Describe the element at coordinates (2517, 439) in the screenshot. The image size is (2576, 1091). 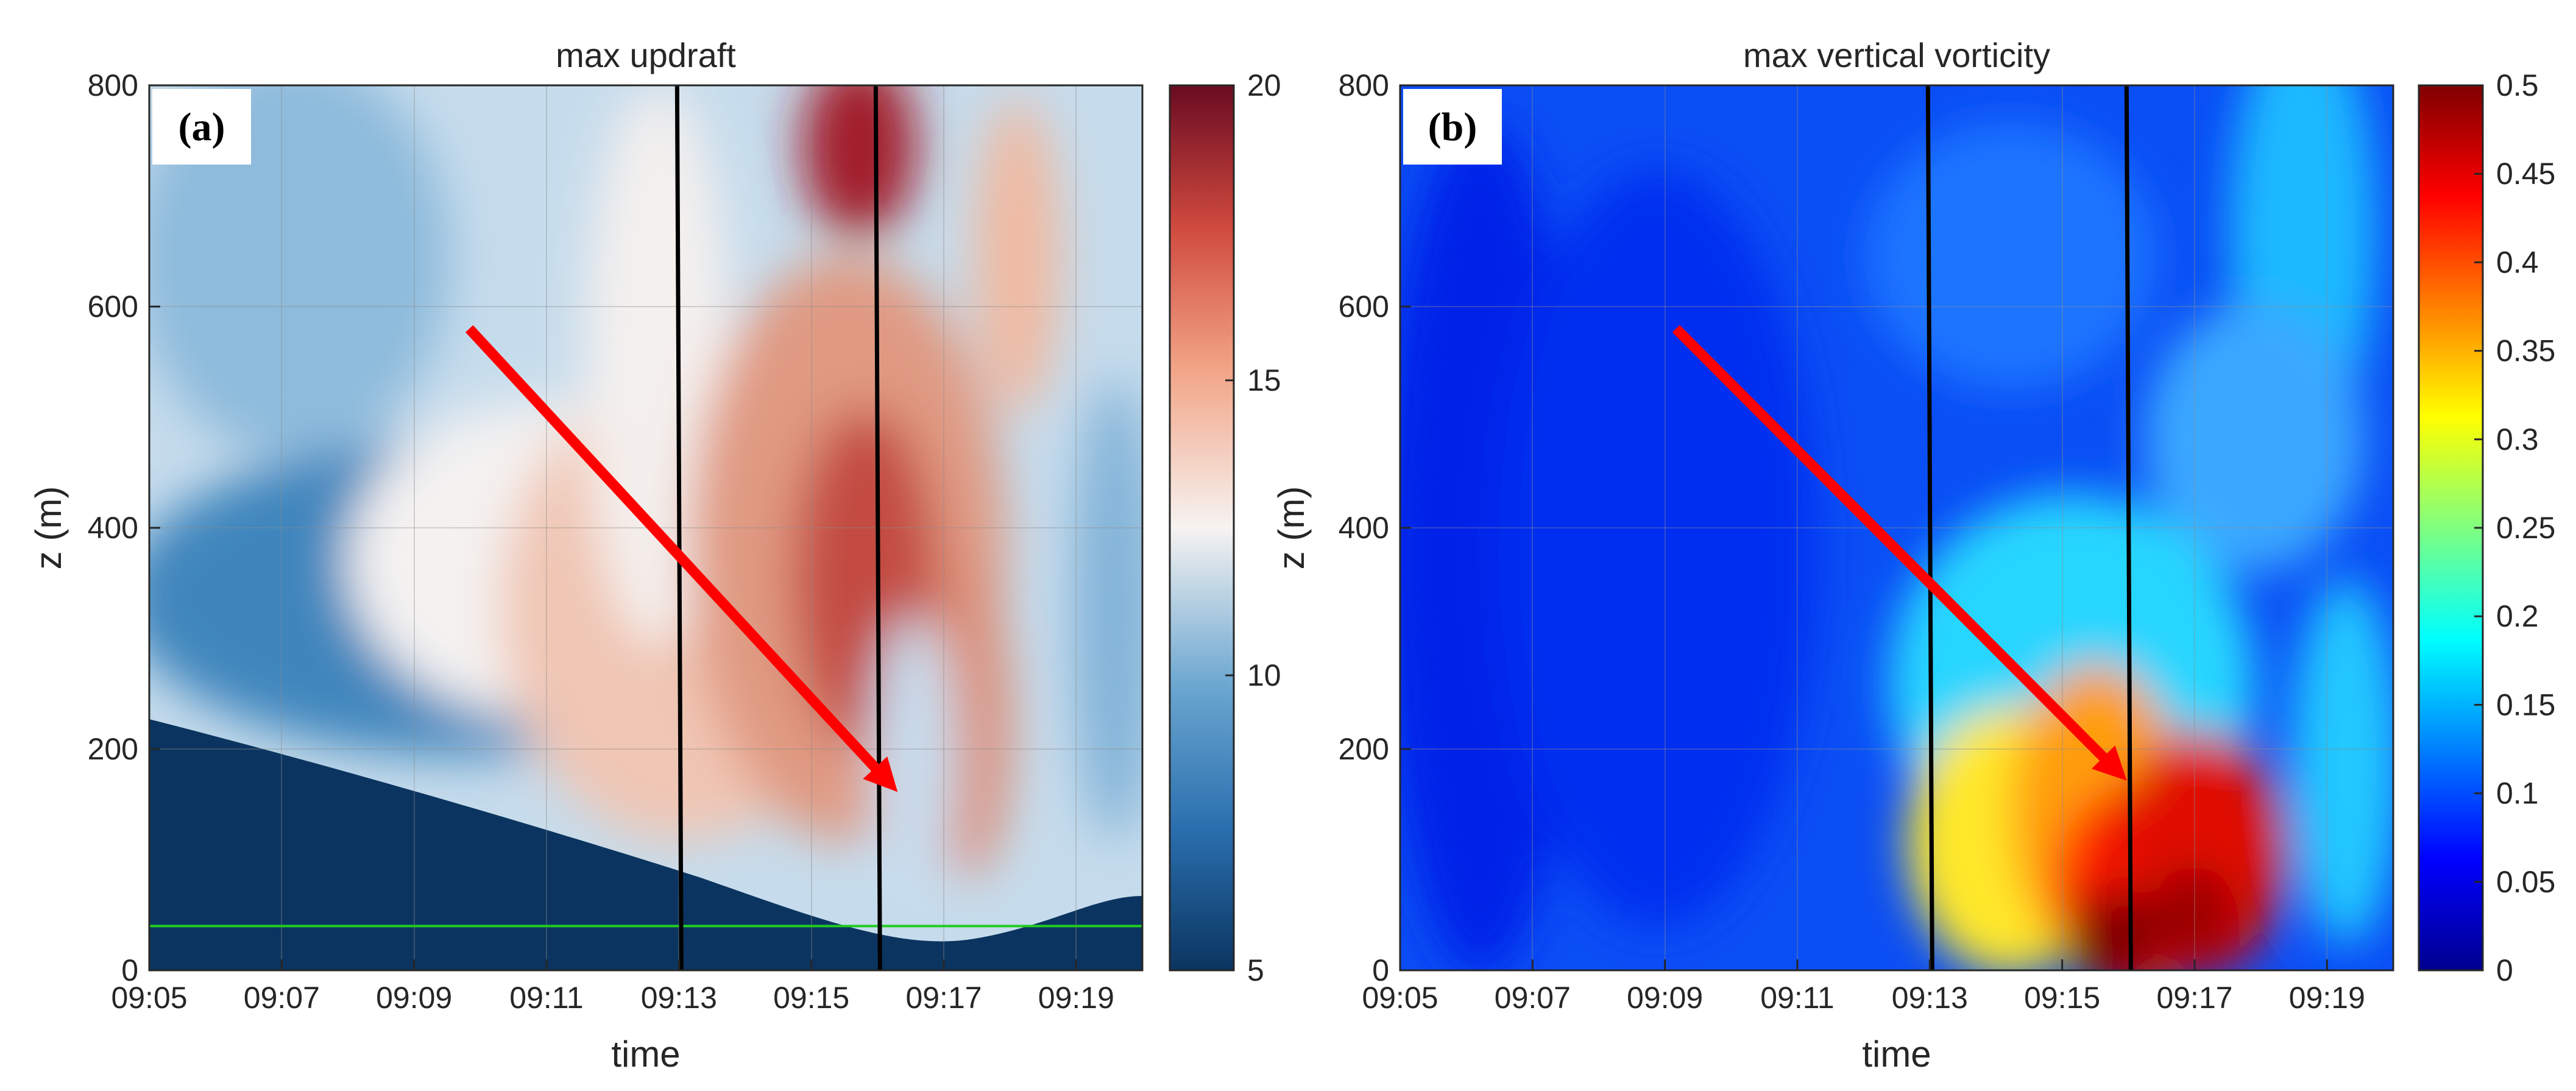
I see `colorbar-tick-label: 0.3` at that location.